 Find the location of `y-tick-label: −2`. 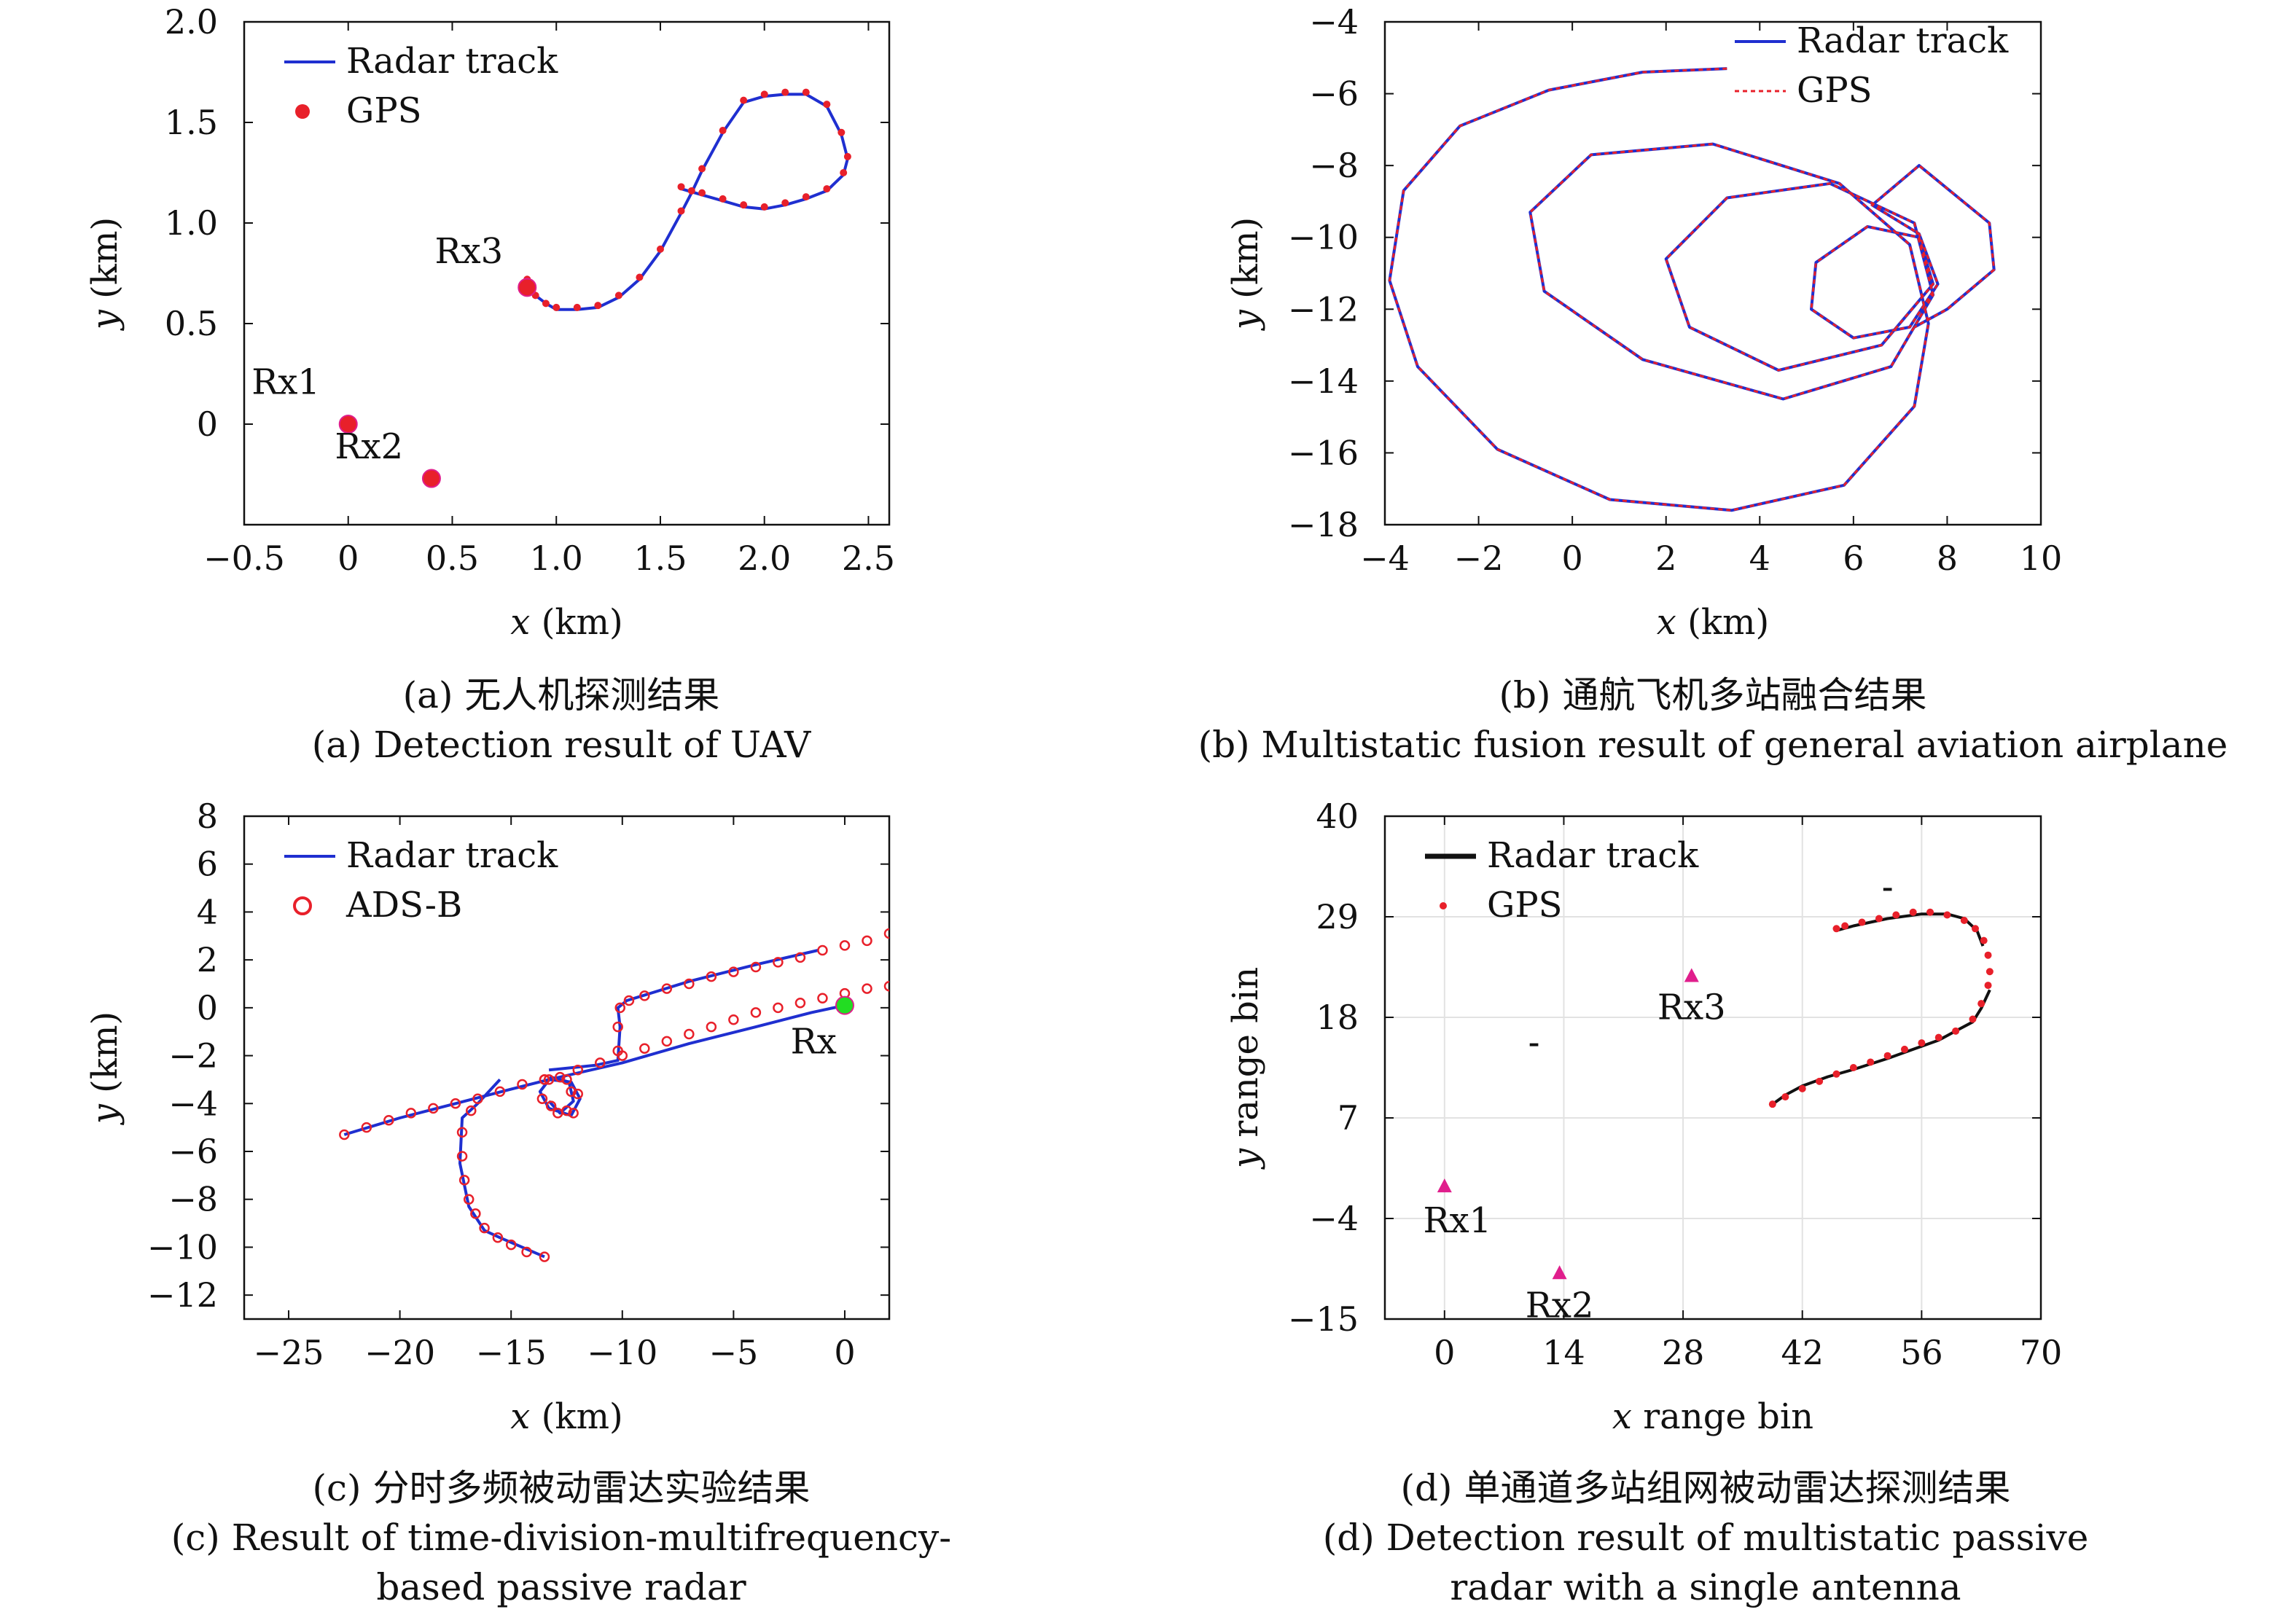

y-tick-label: −2 is located at coordinates (193, 1056).